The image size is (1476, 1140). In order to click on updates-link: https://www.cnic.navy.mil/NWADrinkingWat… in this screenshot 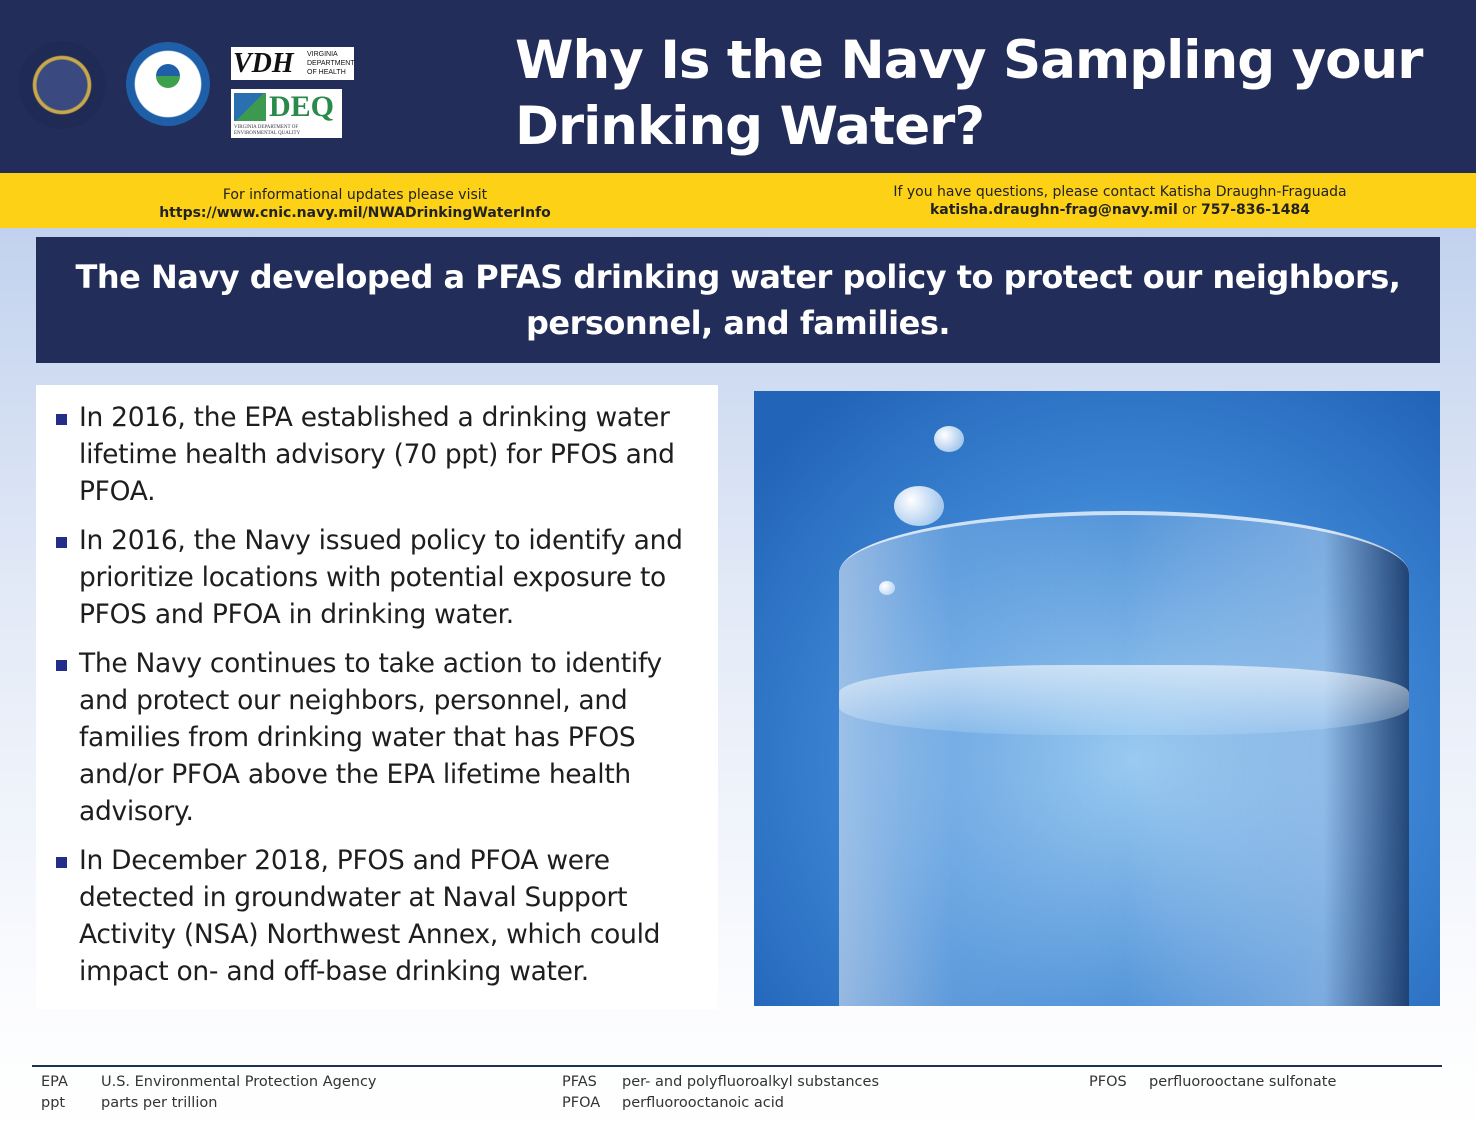, I will do `click(355, 213)`.